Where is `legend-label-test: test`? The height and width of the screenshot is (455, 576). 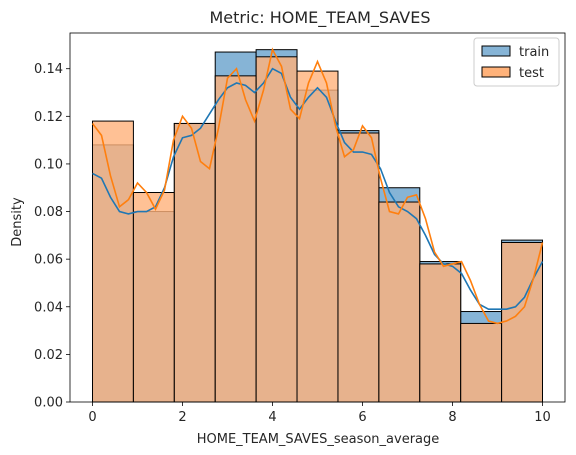 legend-label-test: test is located at coordinates (531, 73).